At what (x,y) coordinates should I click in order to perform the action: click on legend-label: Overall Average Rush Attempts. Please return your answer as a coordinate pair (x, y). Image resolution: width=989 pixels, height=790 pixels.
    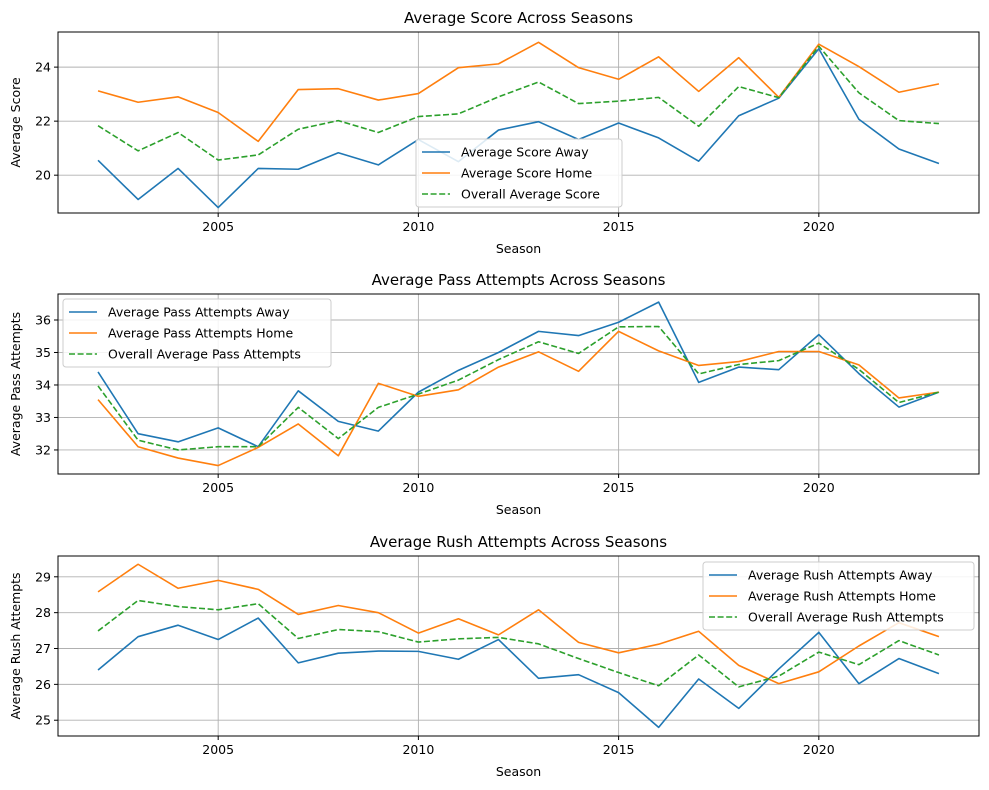
    Looking at the image, I should click on (846, 617).